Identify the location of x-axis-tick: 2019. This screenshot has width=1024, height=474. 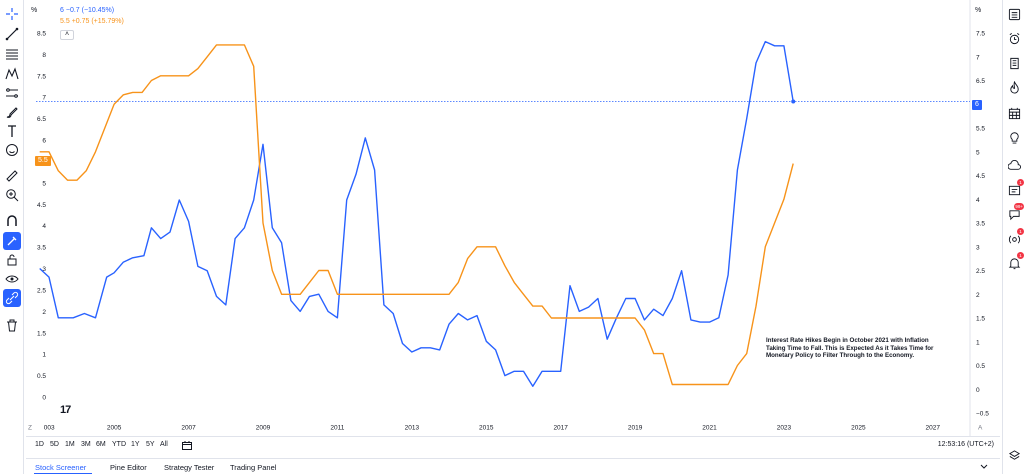
(635, 428).